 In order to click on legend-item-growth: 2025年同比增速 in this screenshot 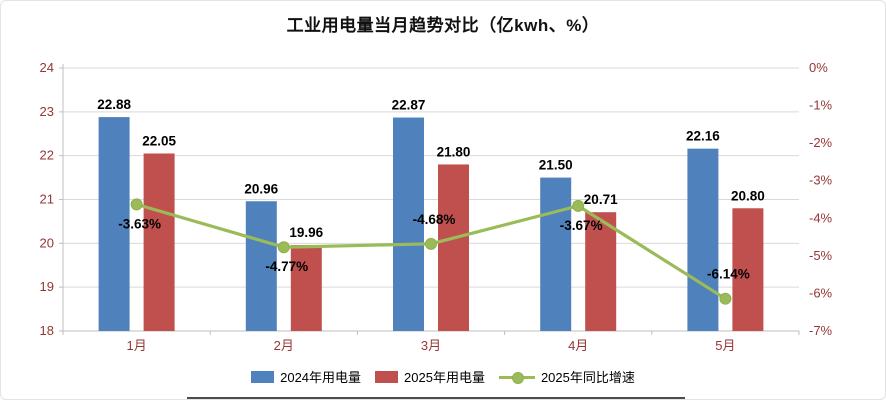, I will do `click(566, 376)`.